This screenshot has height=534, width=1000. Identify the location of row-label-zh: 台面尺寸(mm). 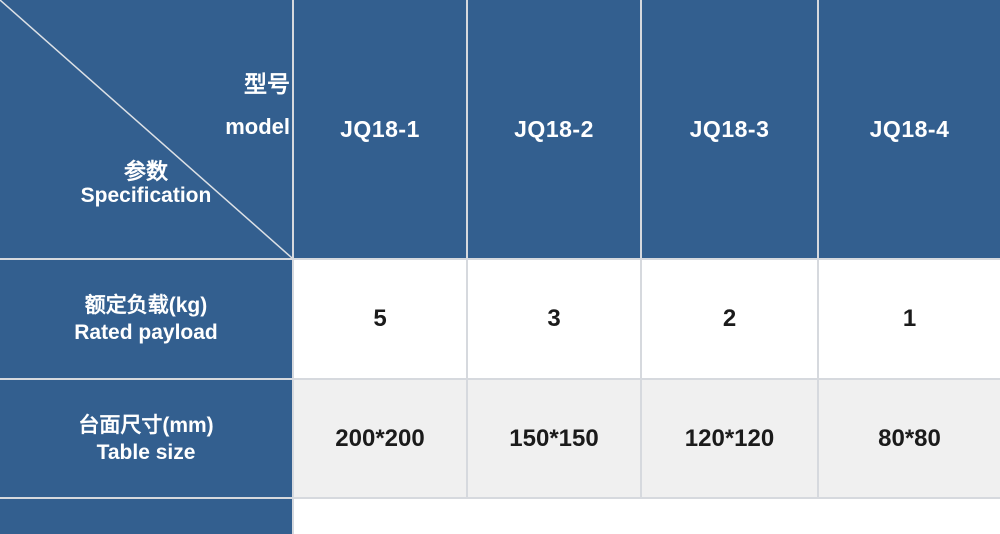
(146, 425).